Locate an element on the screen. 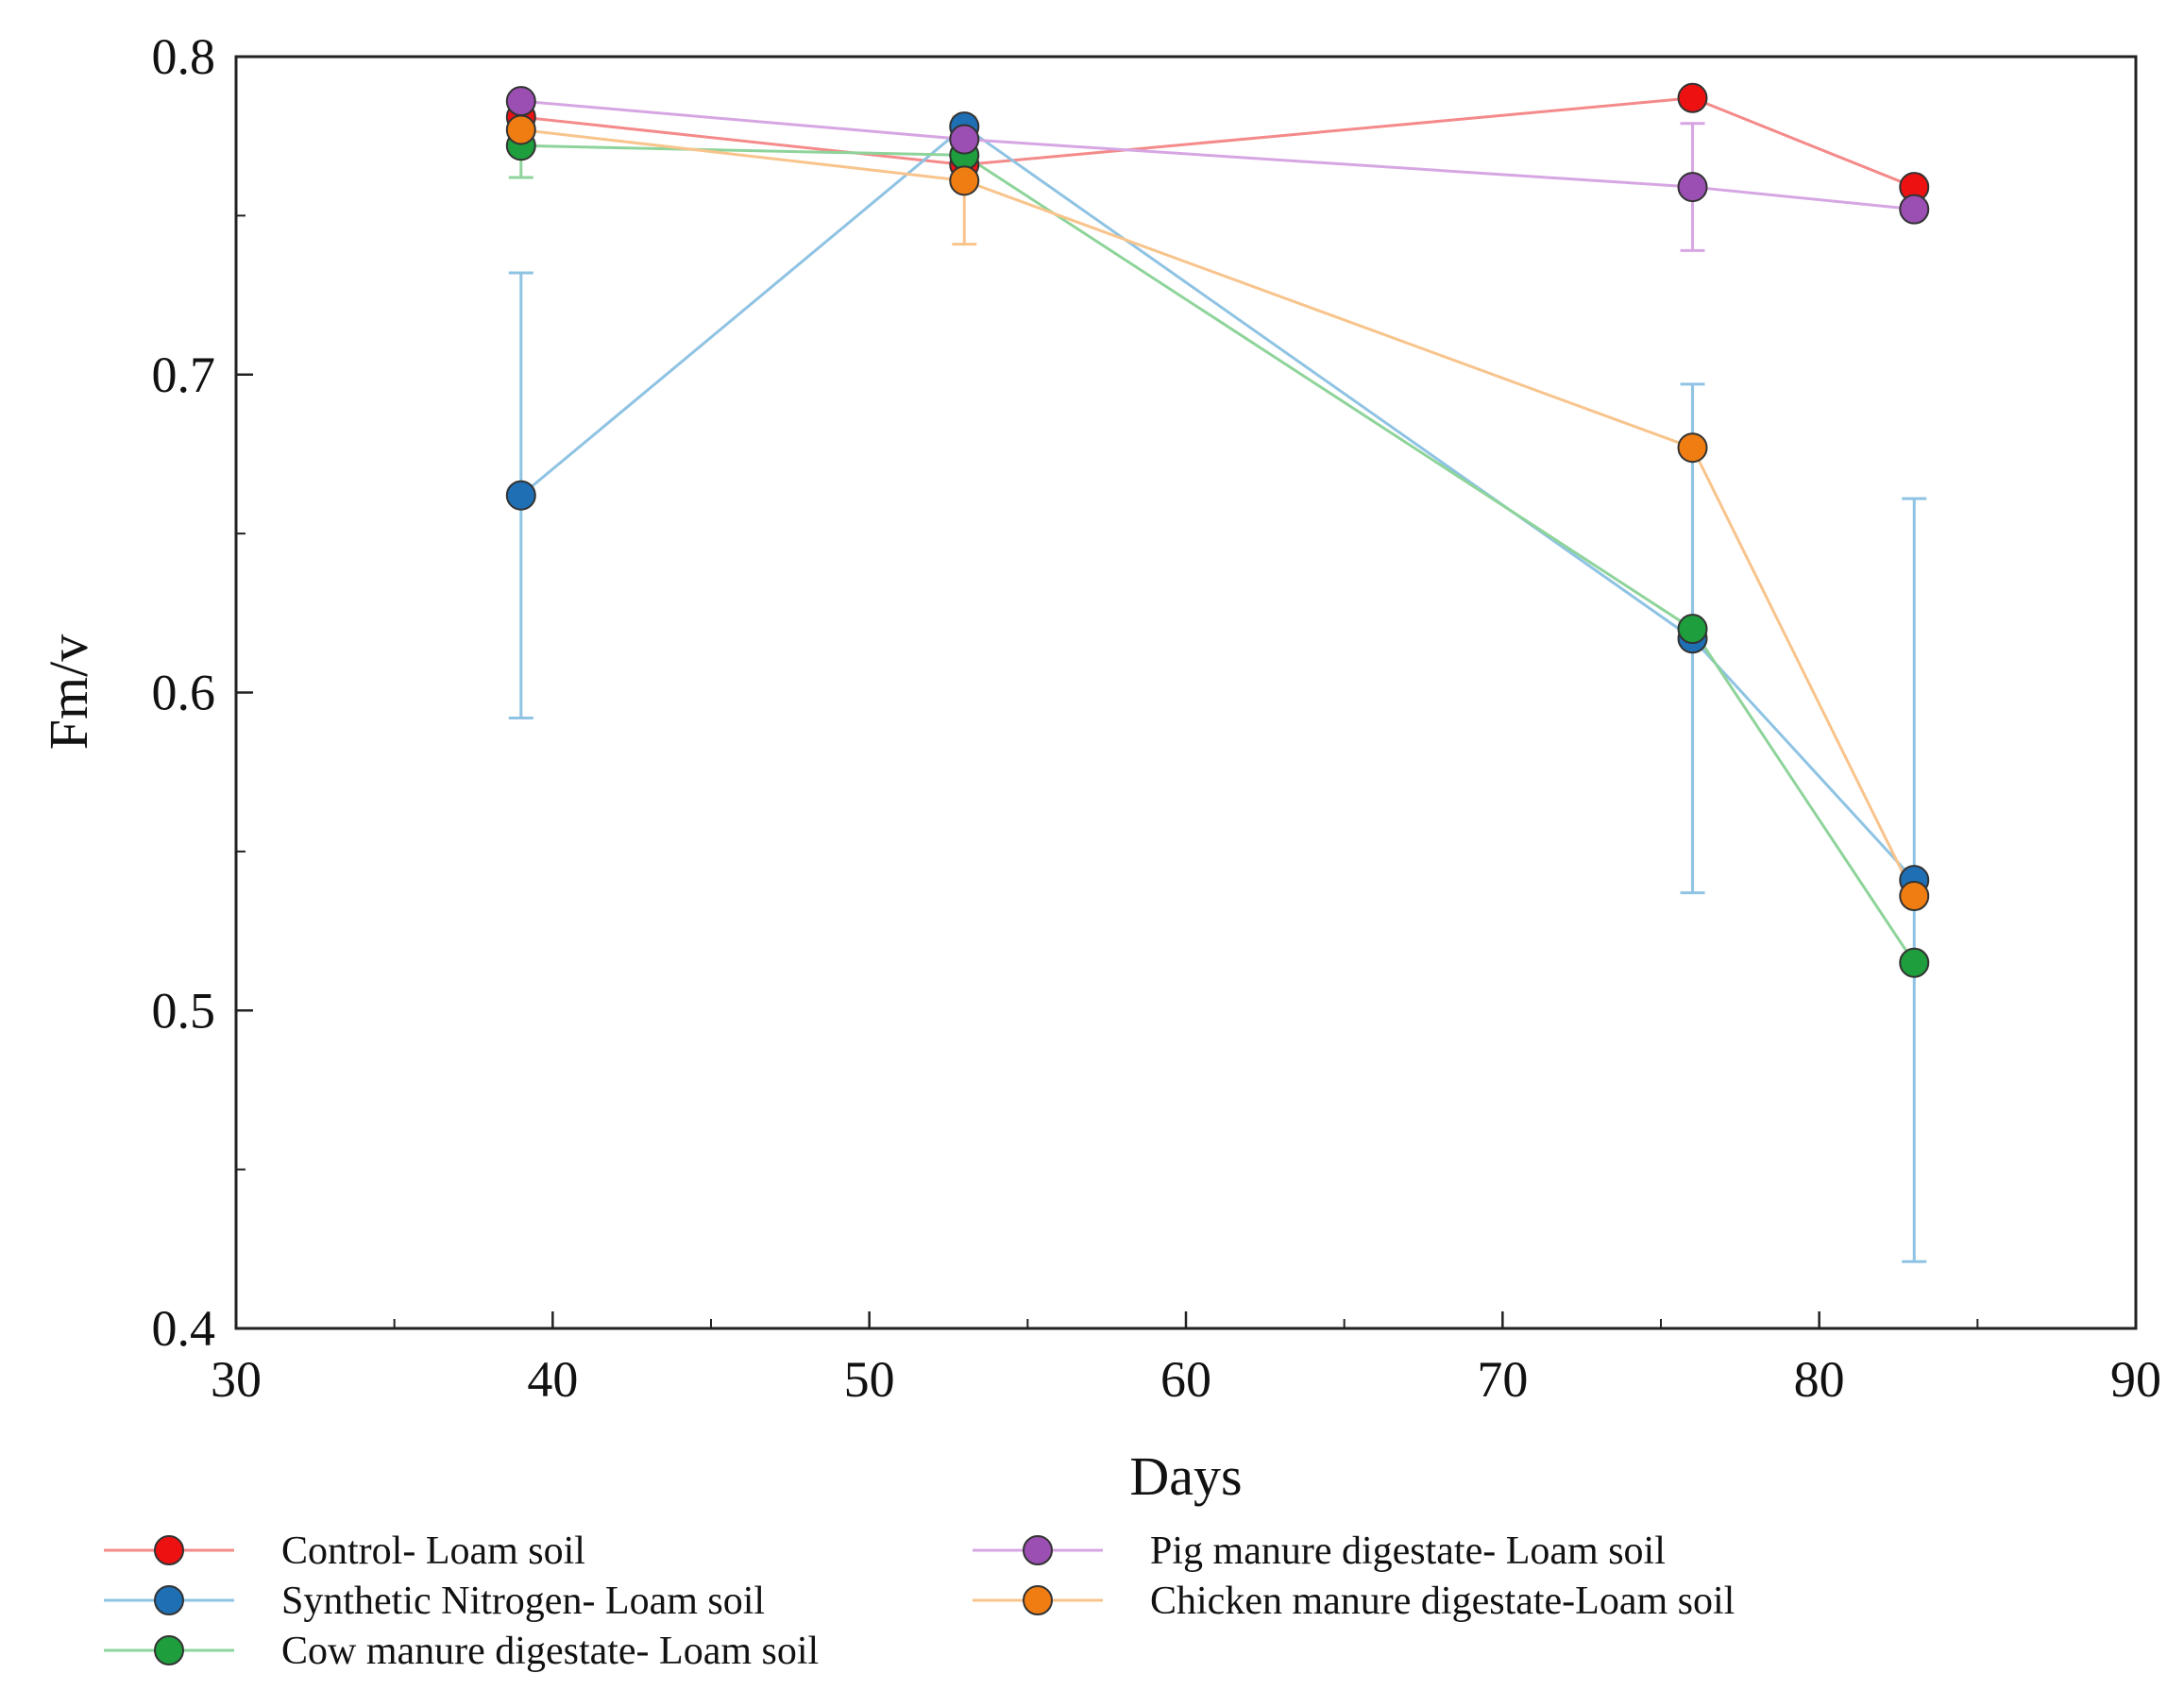 The image size is (2184, 1707). legend-label: Synthetic Nitrogen- Loam soil is located at coordinates (523, 1601).